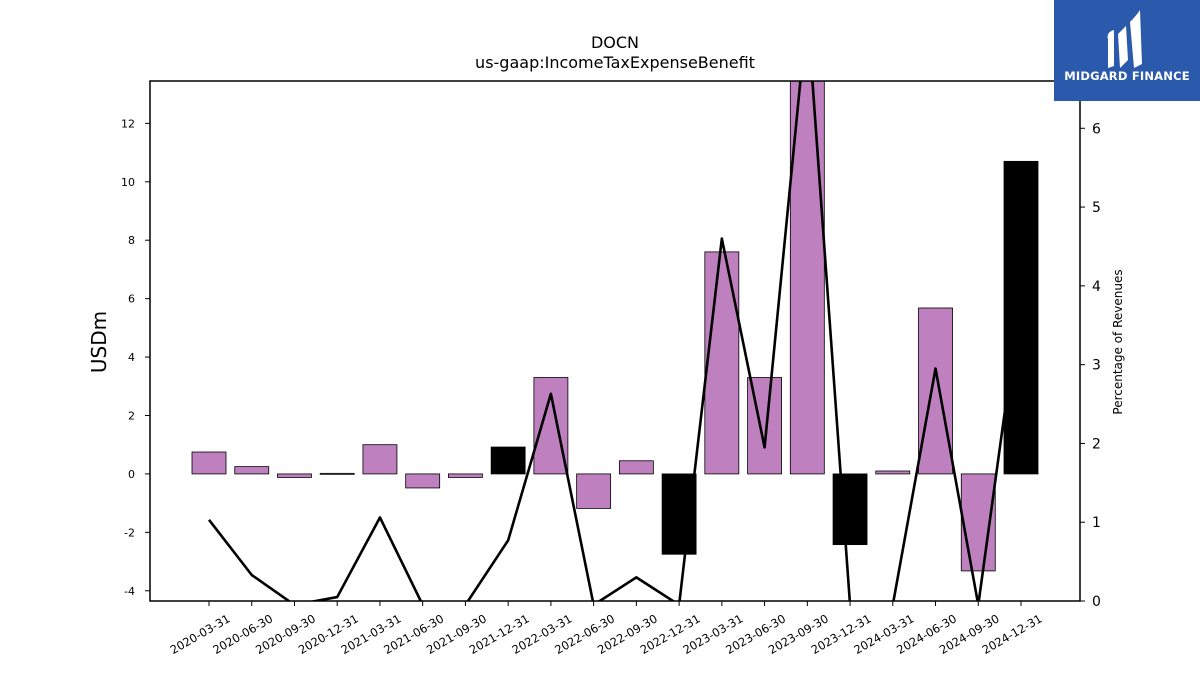 The image size is (1200, 675). I want to click on y-tick-label: 0, so click(131, 474).